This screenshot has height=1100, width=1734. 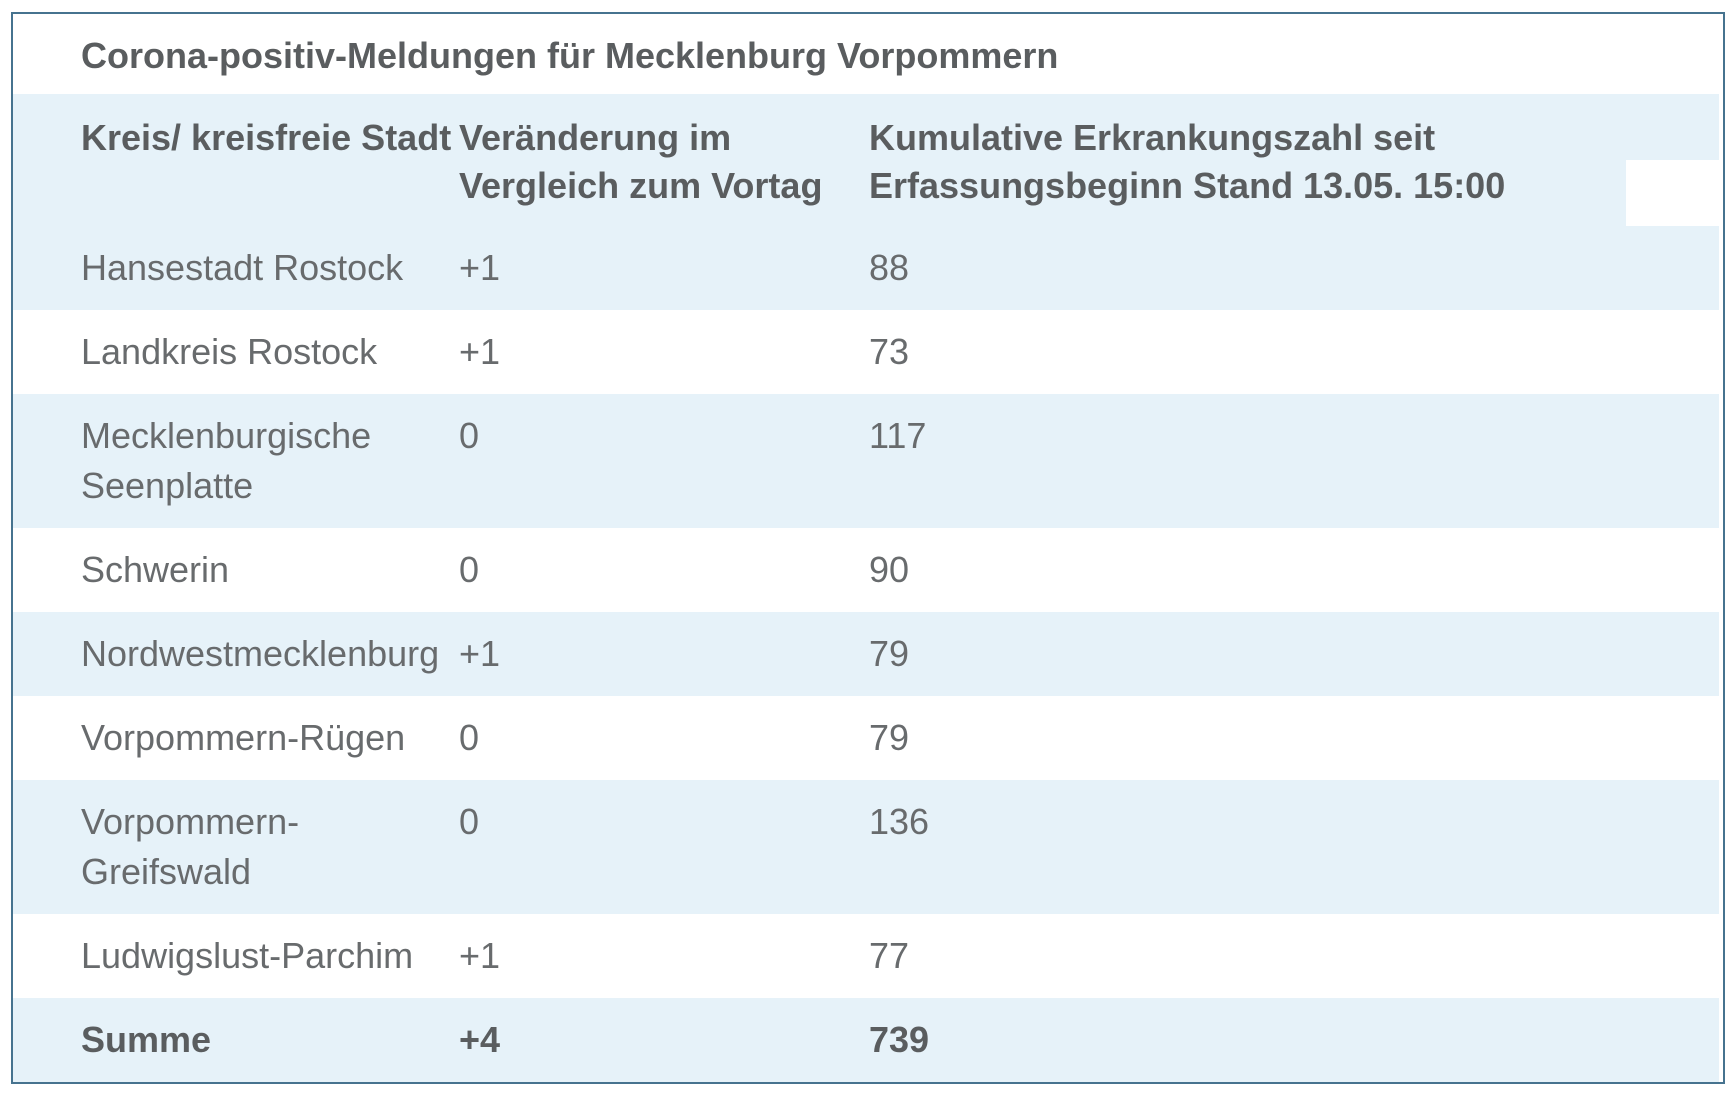 I want to click on summary-row: Summe +4 739, so click(x=866, y=1040).